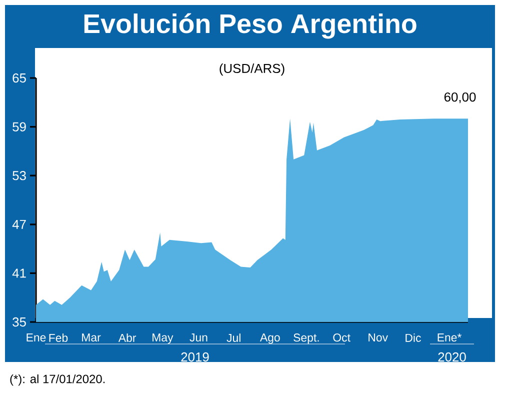  What do you see at coordinates (19, 127) in the screenshot?
I see `y-tick-label: 59` at bounding box center [19, 127].